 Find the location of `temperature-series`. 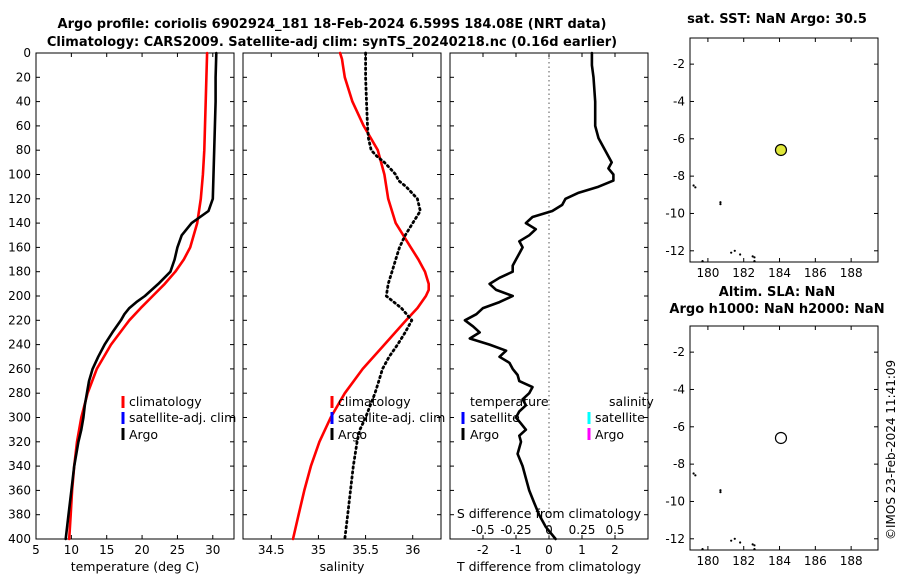

temperature-series is located at coordinates (141, 296).